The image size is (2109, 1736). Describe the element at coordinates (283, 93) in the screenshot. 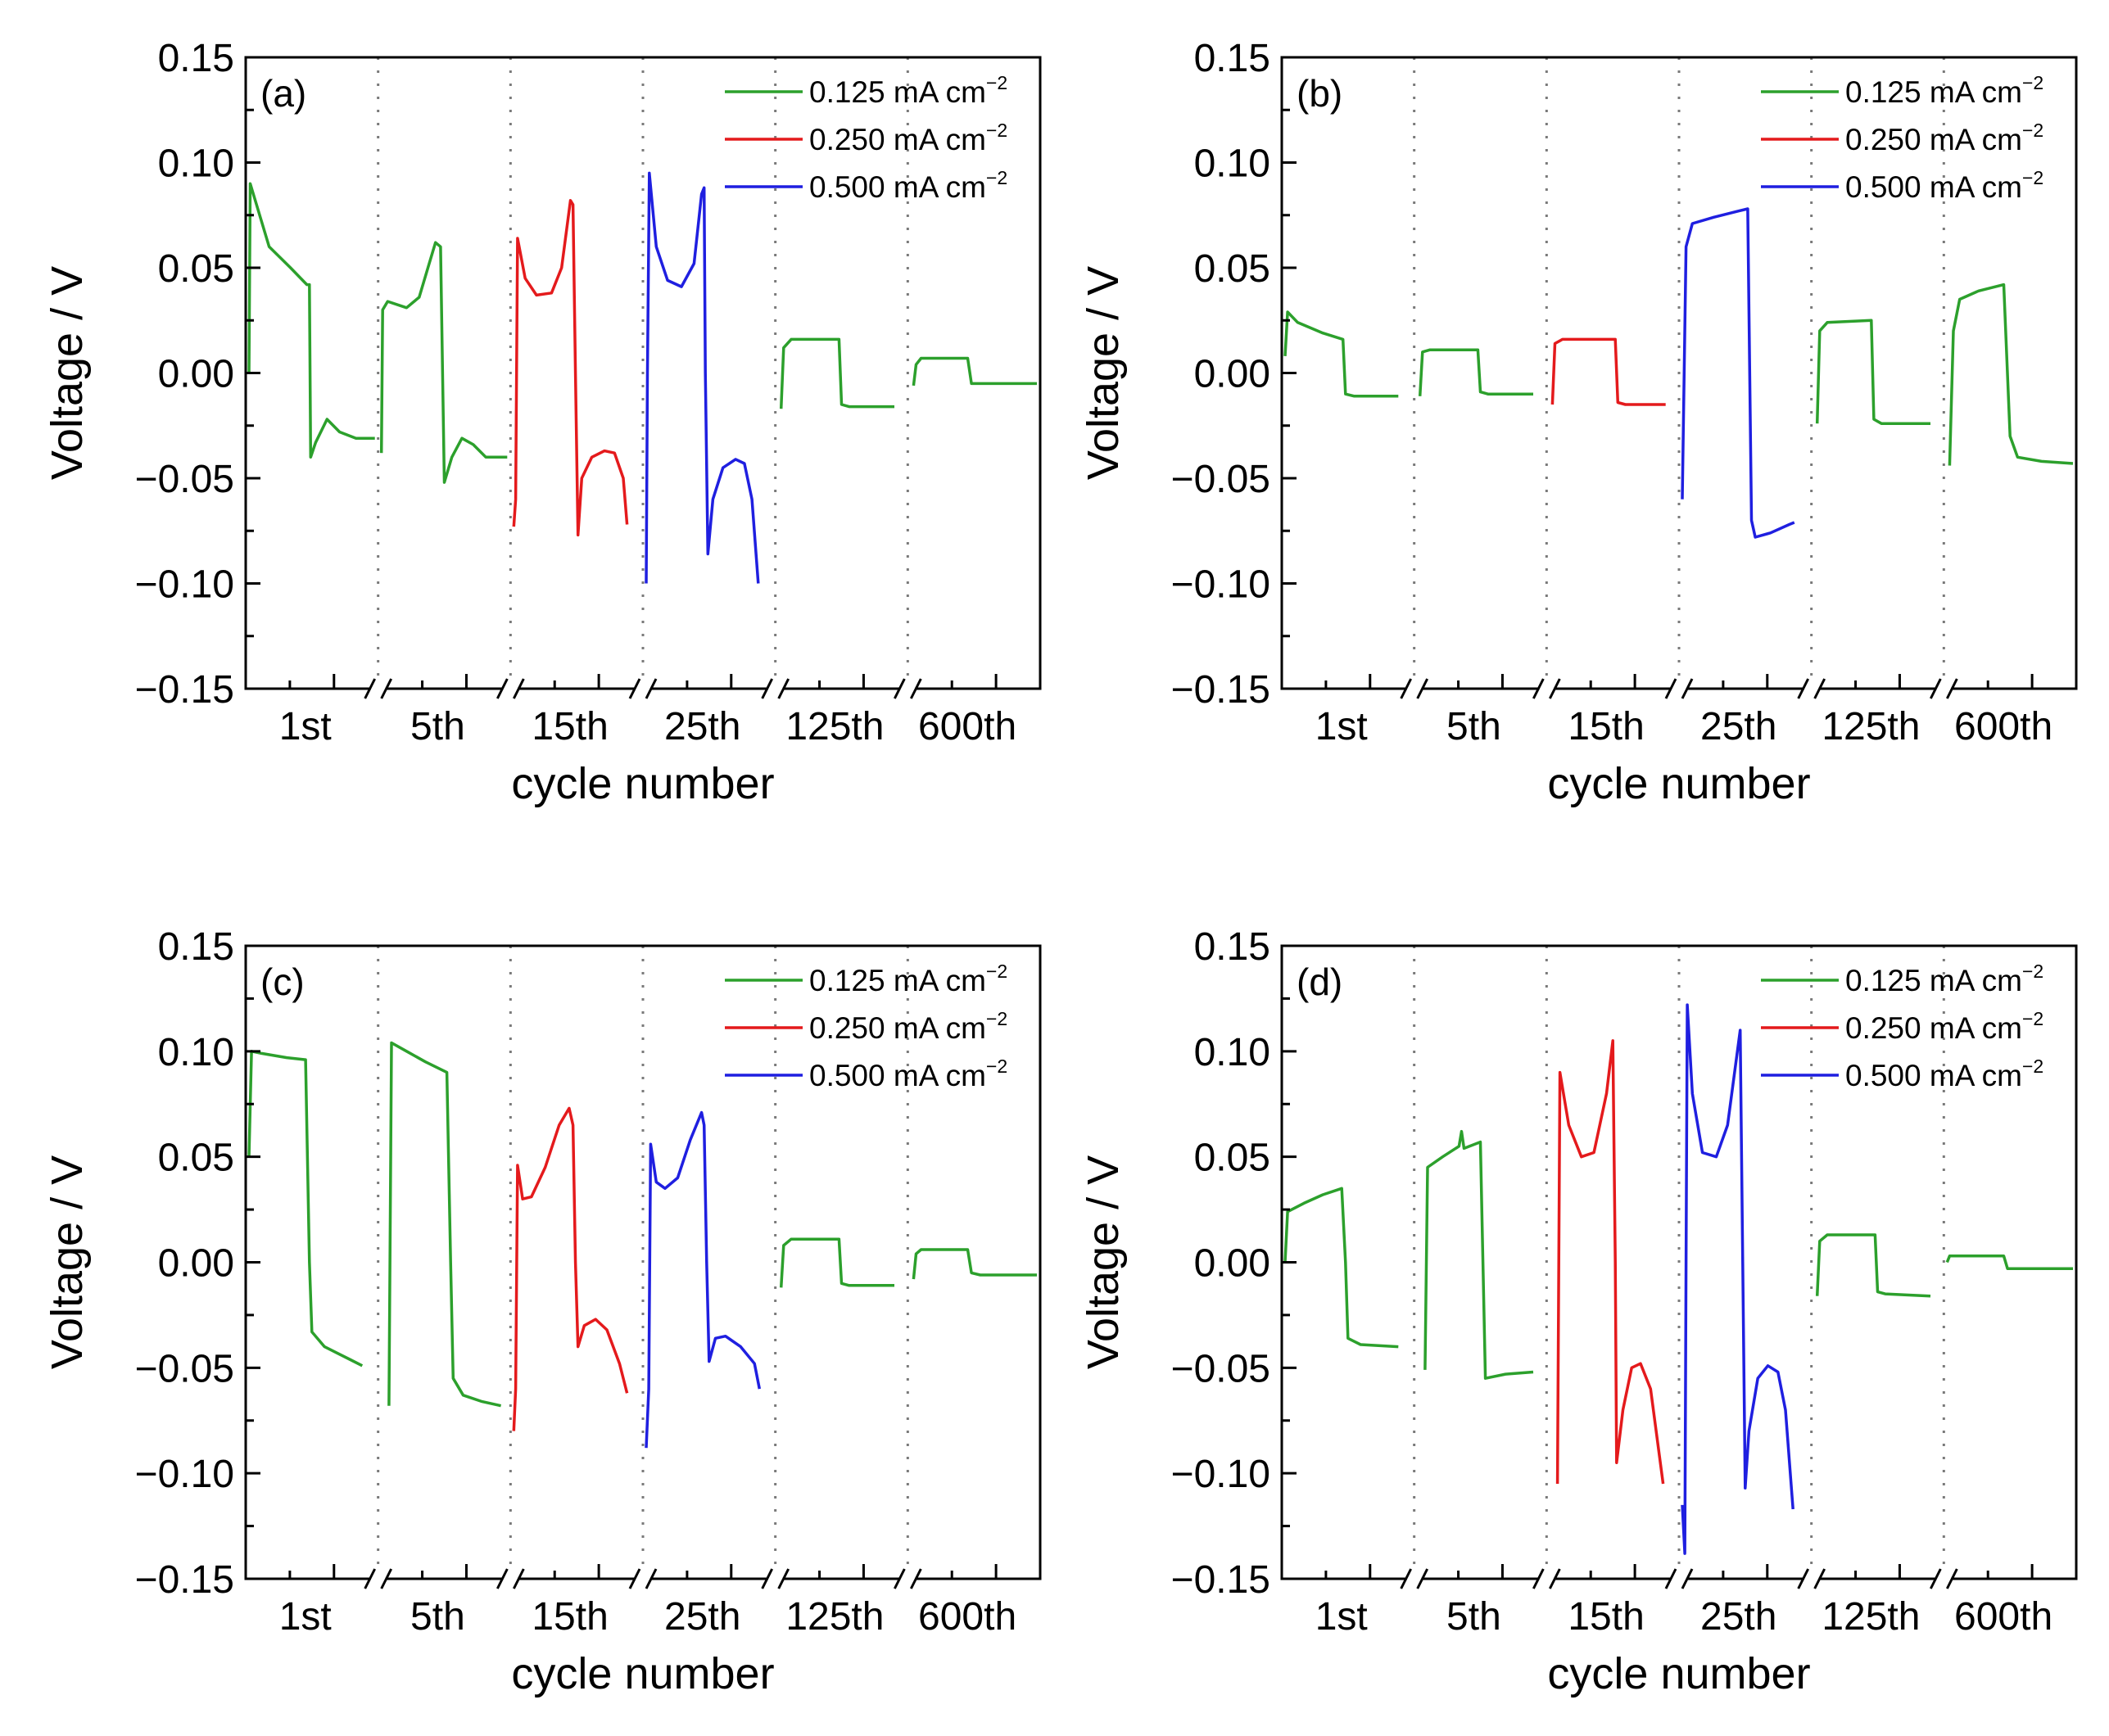

I see `panel-label: (a)` at that location.